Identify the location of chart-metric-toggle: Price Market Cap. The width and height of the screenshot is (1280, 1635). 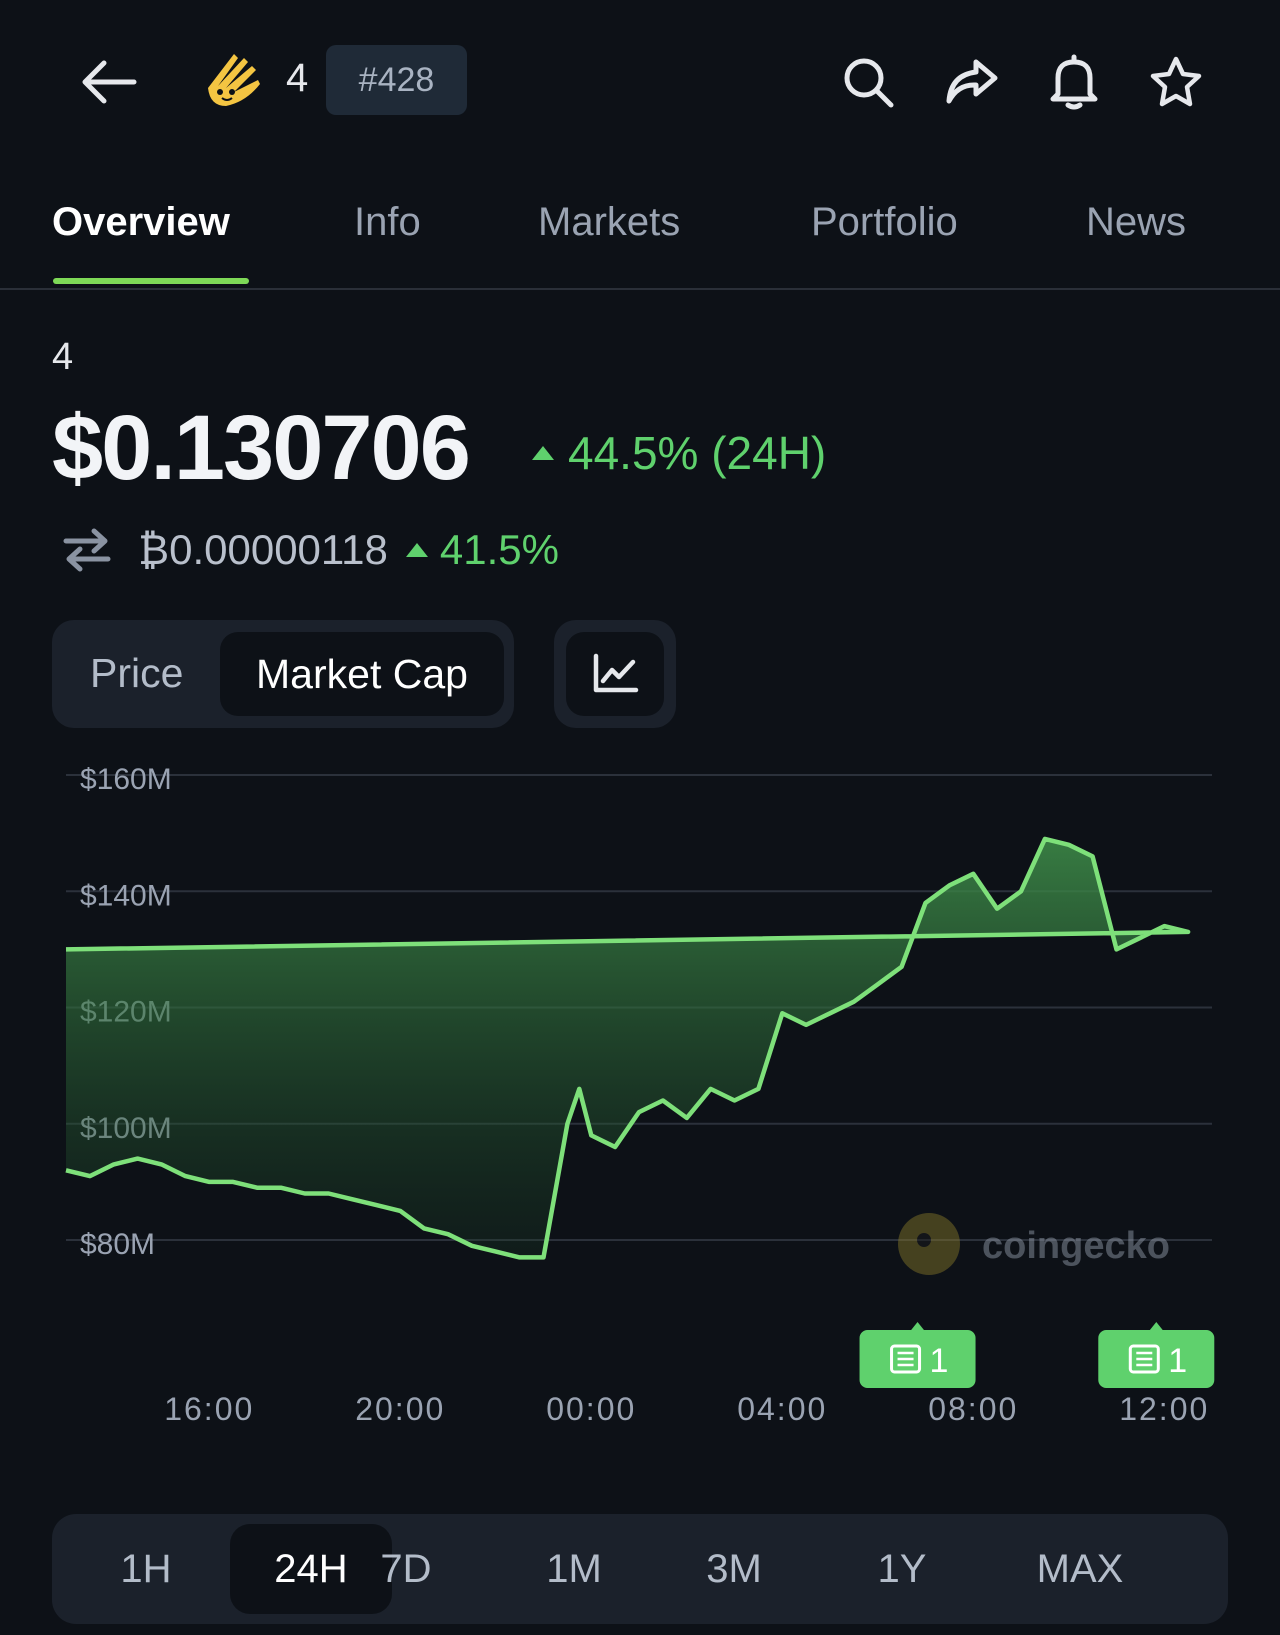
(283, 674).